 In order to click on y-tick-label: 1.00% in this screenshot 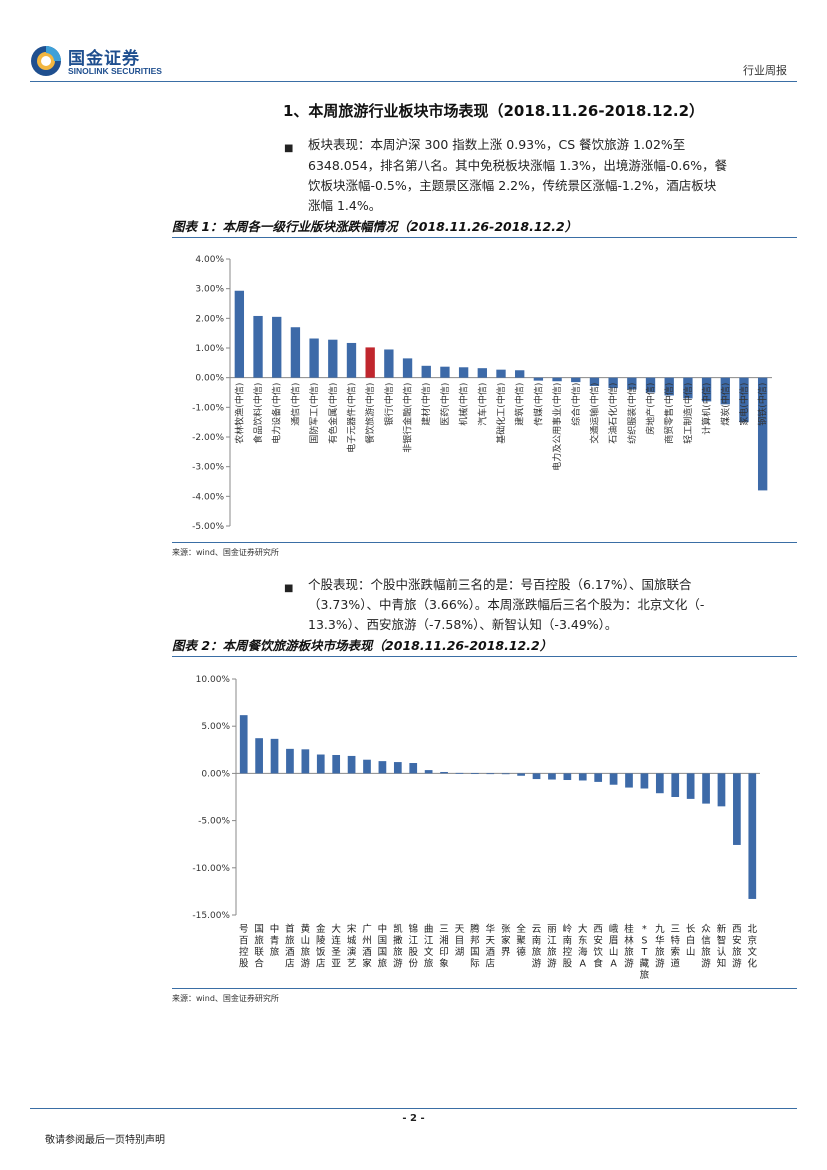, I will do `click(209, 349)`.